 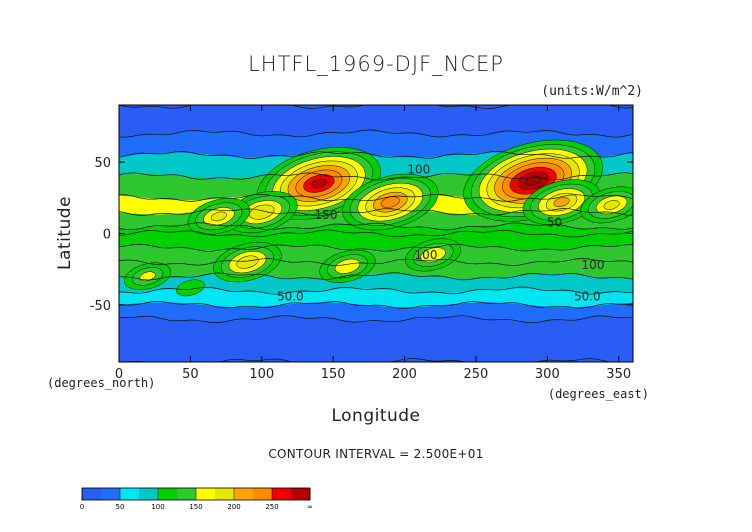 I want to click on x-tick-label: 300, so click(x=547, y=374).